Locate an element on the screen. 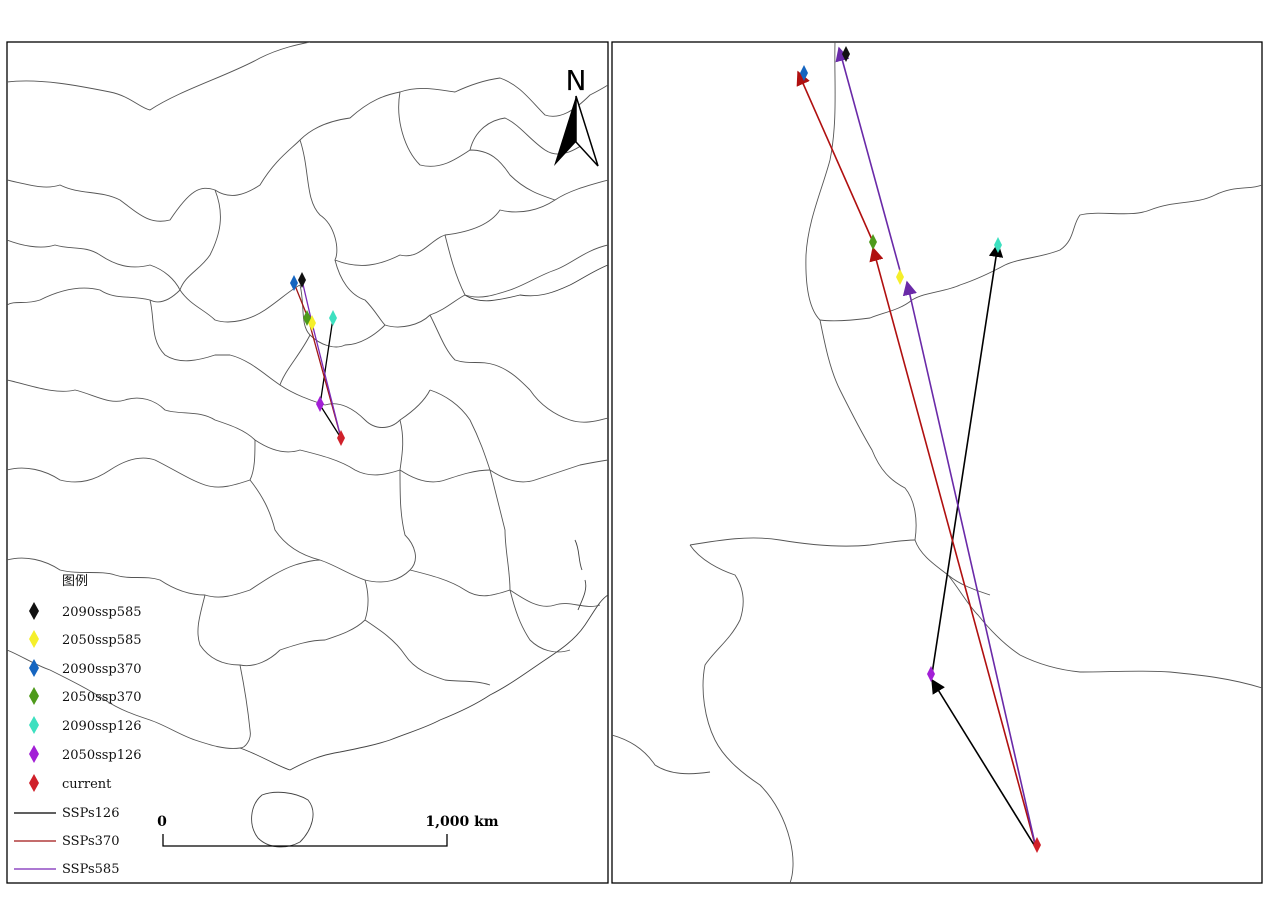 This screenshot has height=897, width=1268. legend-item-2090ssp126: 2090ssp126 is located at coordinates (85, 725).